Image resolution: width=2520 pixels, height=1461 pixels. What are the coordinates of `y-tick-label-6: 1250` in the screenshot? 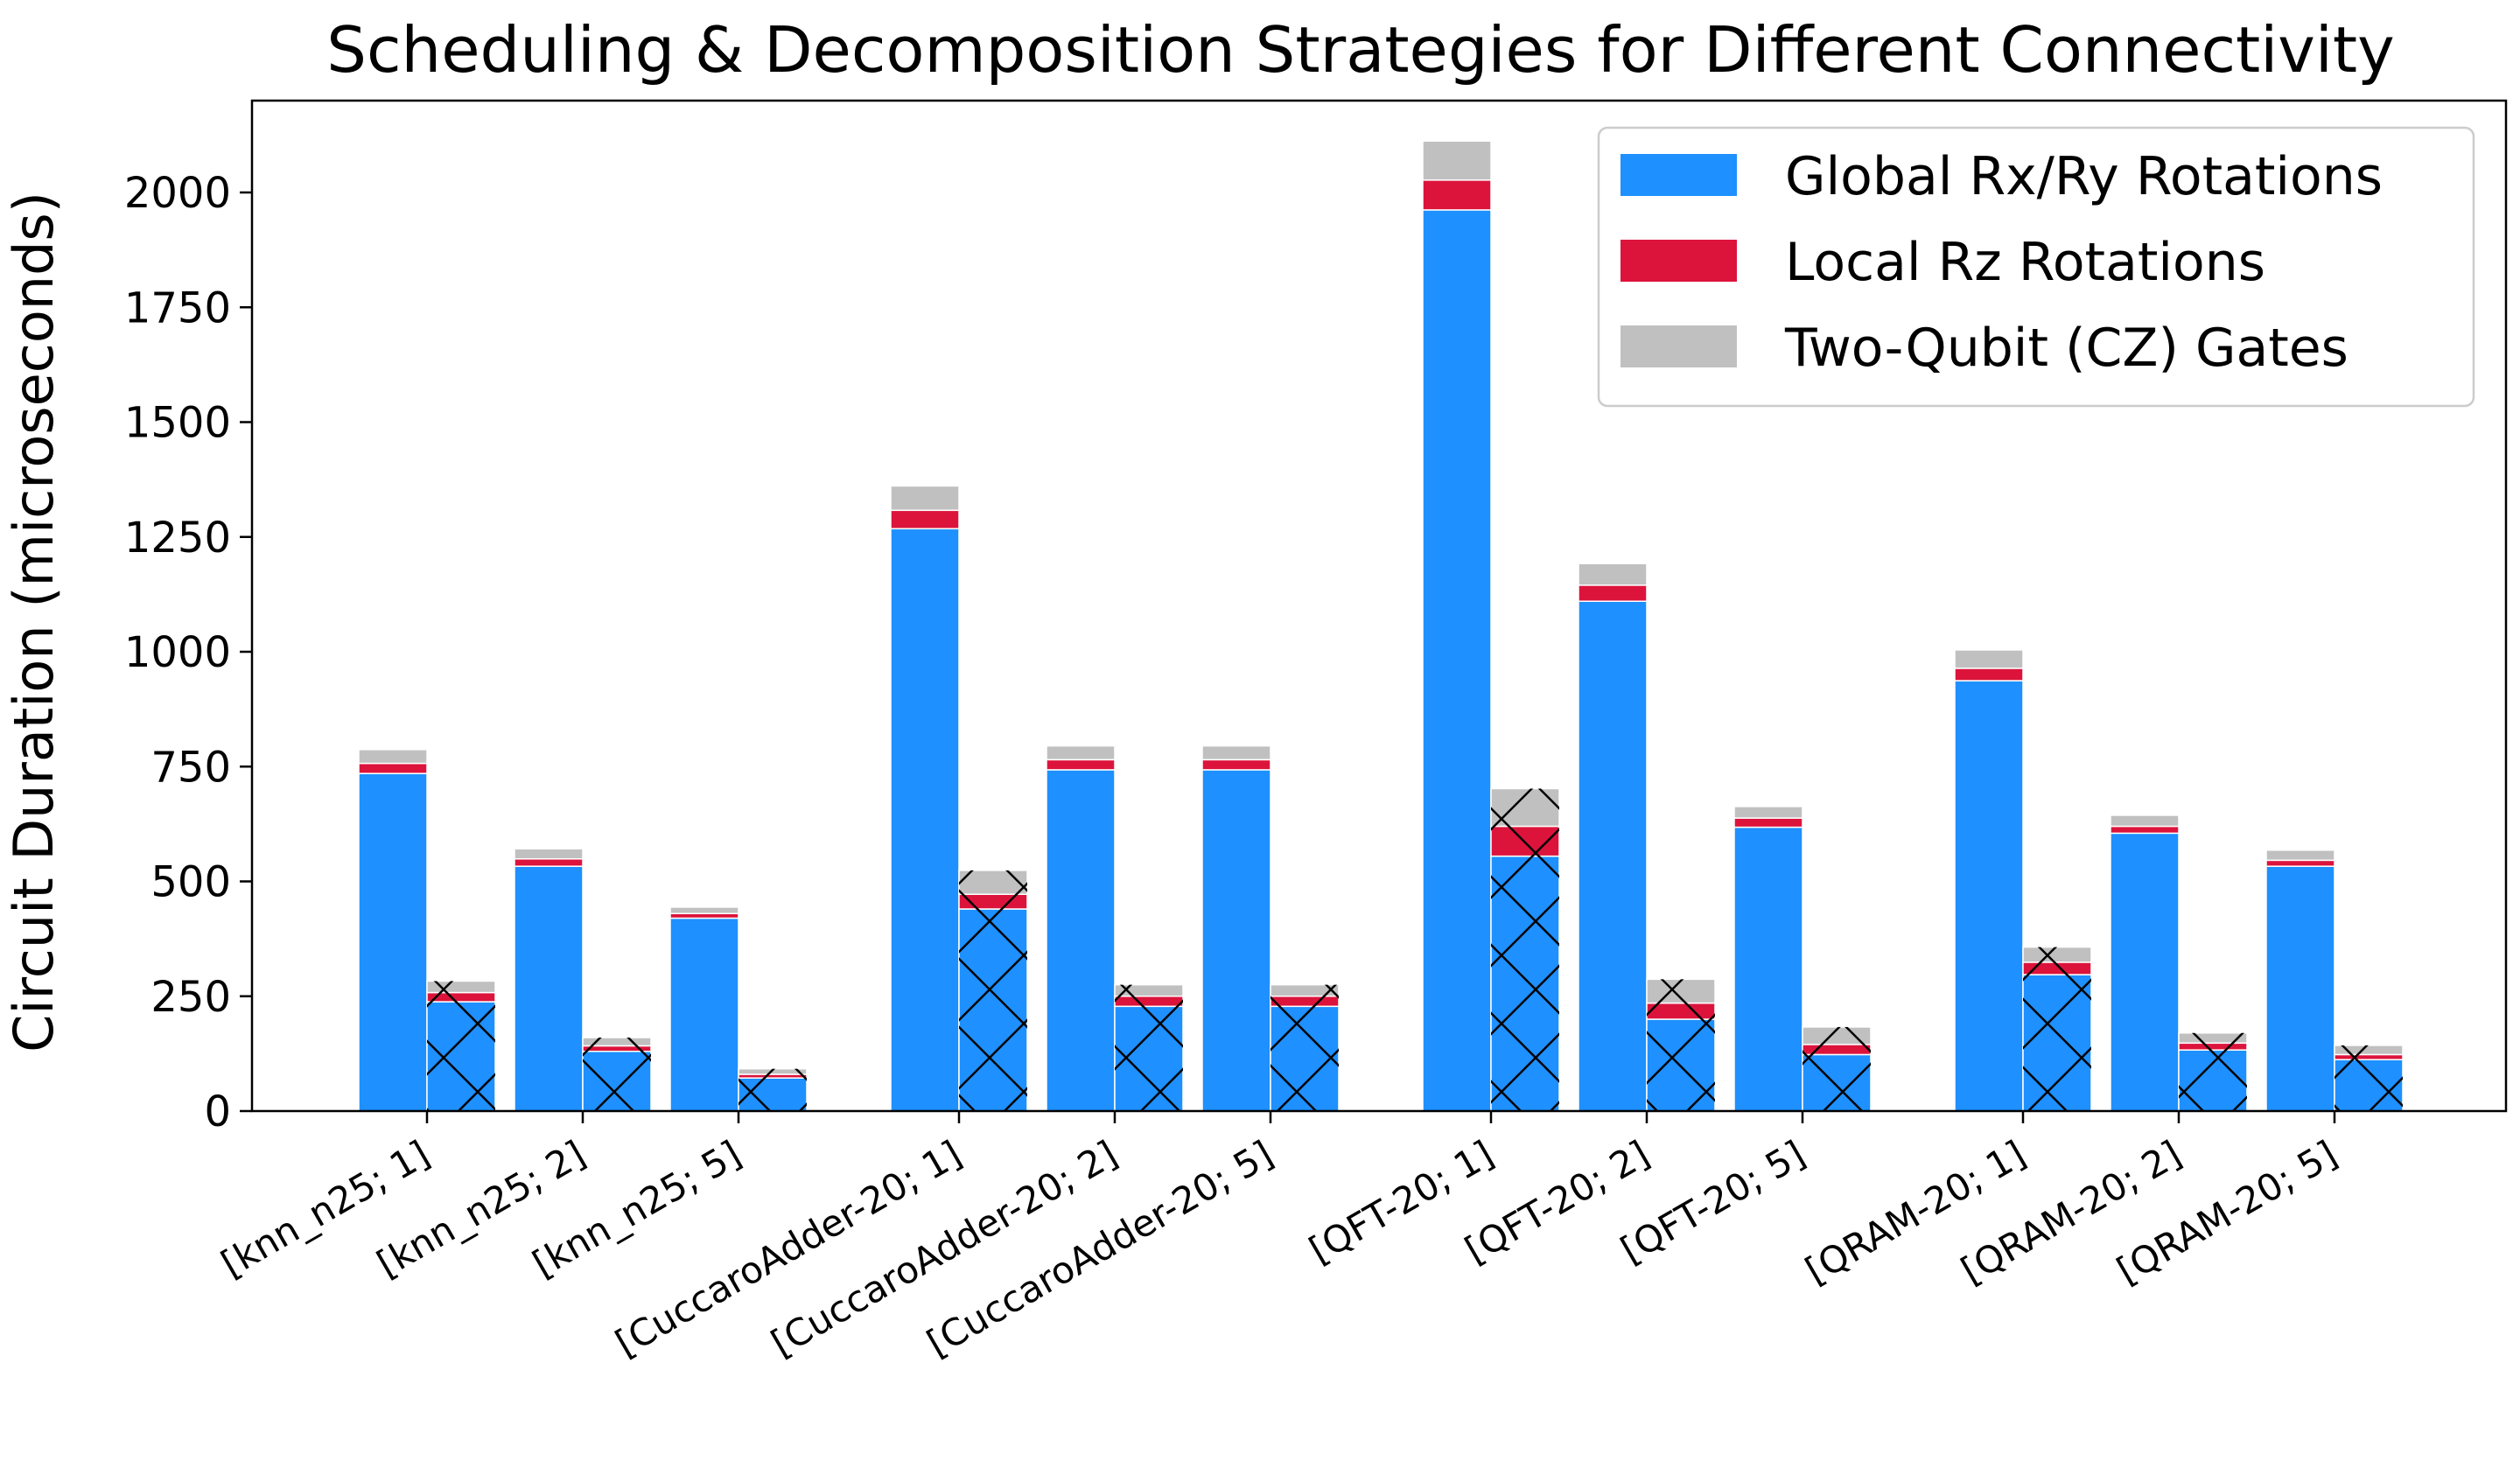 It's located at (177, 538).